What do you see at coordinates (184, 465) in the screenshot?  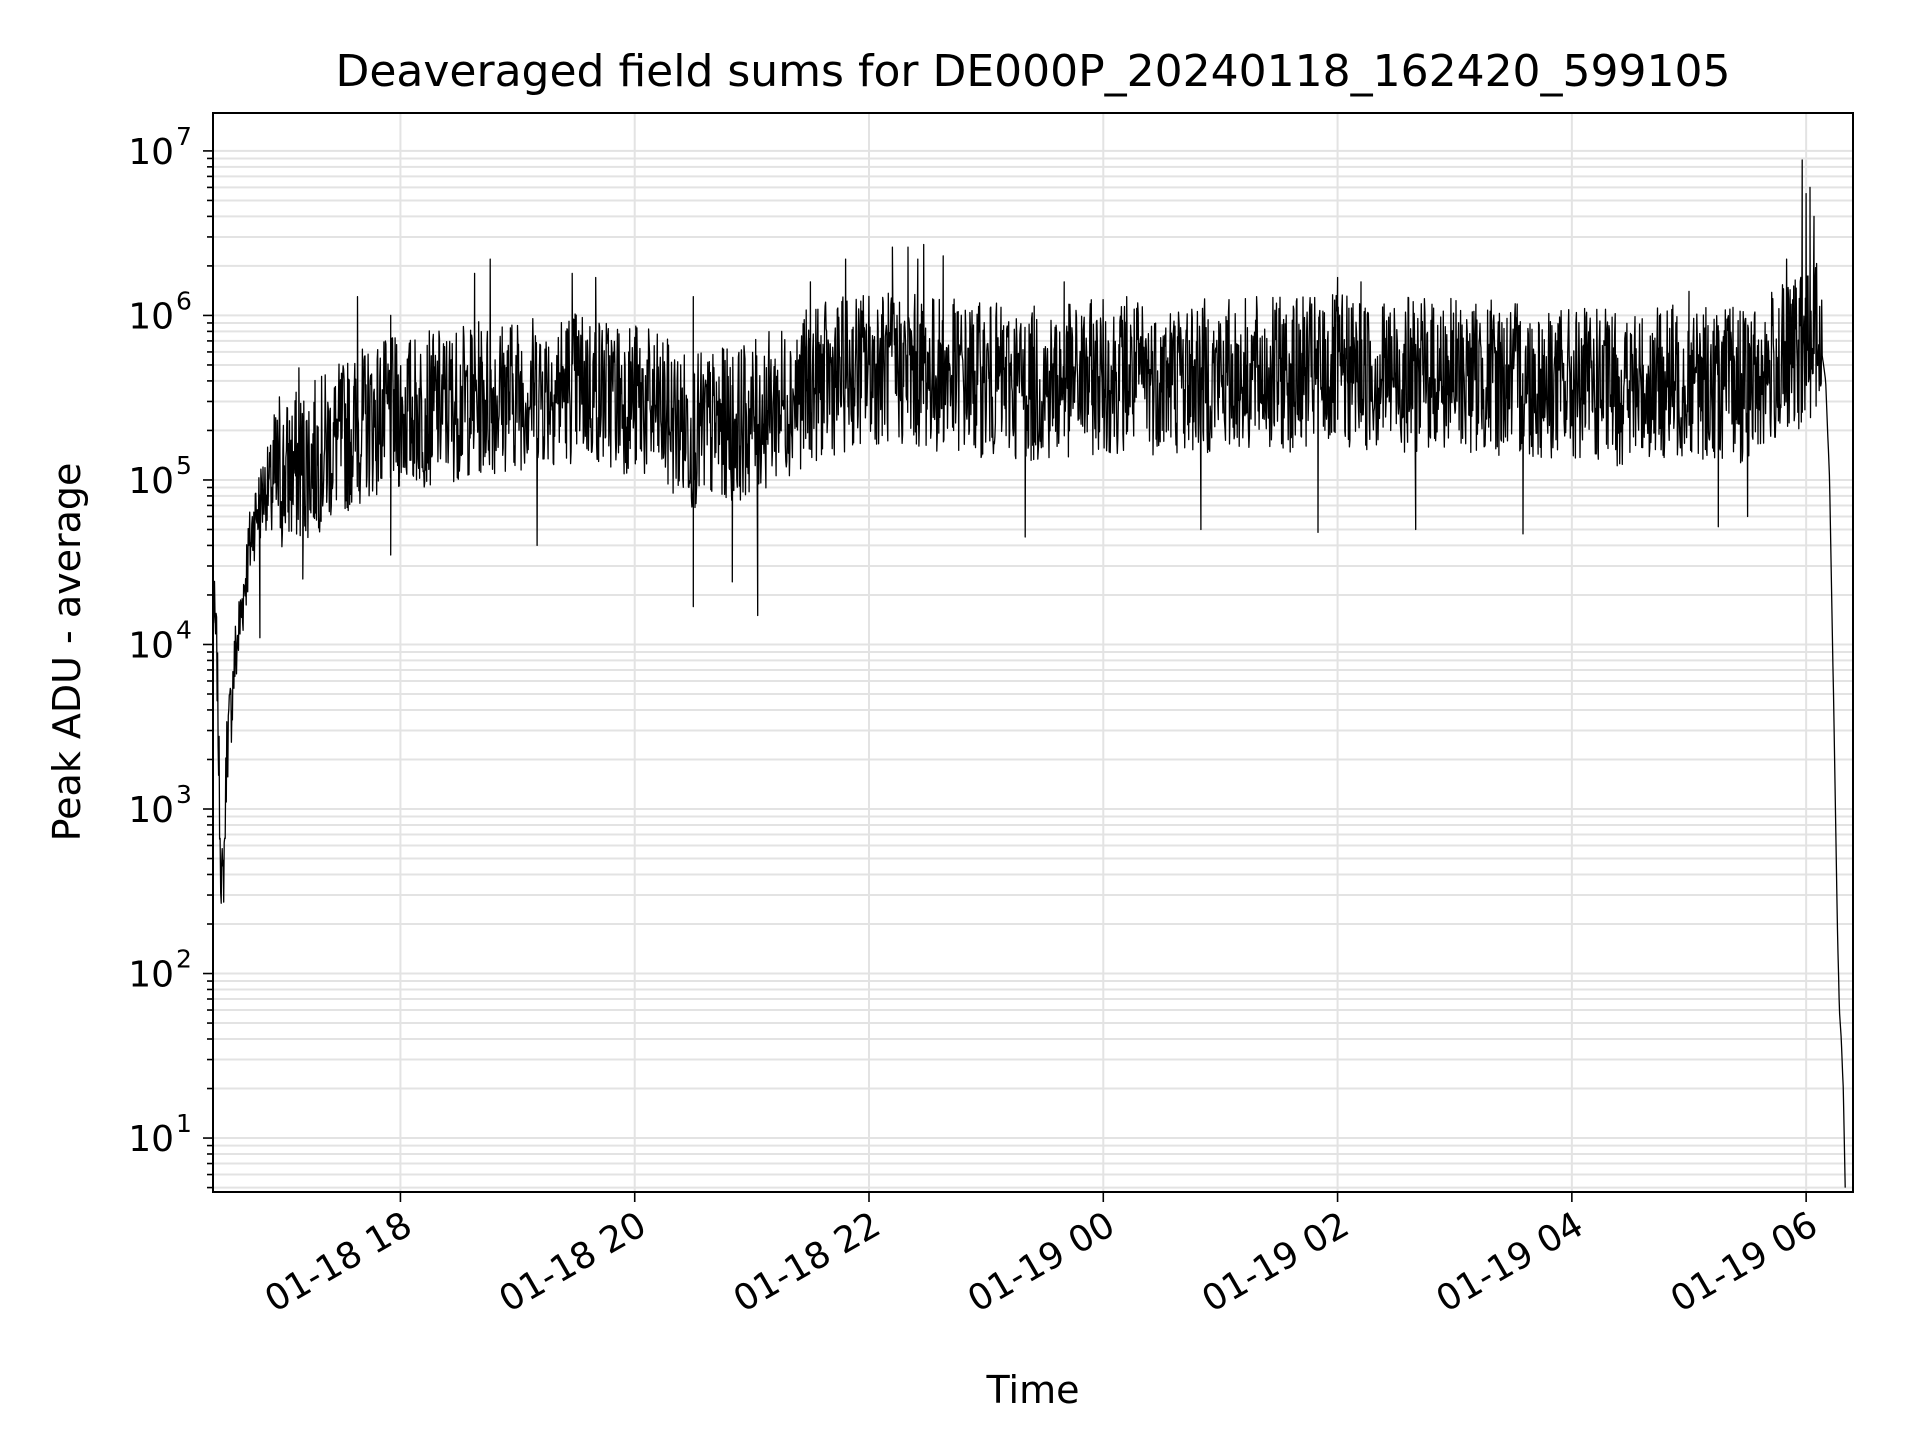 I see `y-tick-exponent: 5` at bounding box center [184, 465].